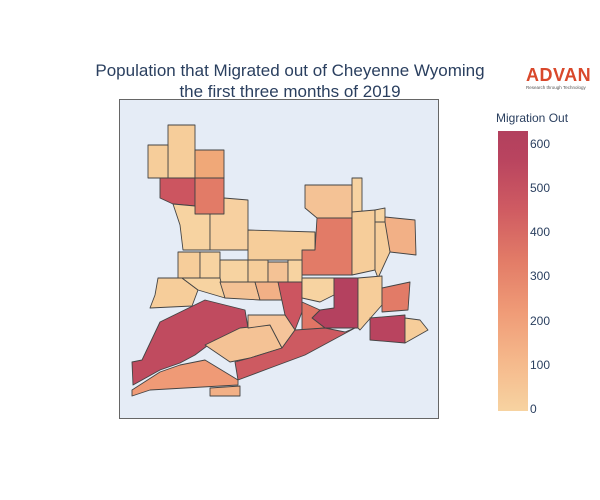  What do you see at coordinates (290, 91) in the screenshot?
I see `chart-title-line2: the first three months of 2019` at bounding box center [290, 91].